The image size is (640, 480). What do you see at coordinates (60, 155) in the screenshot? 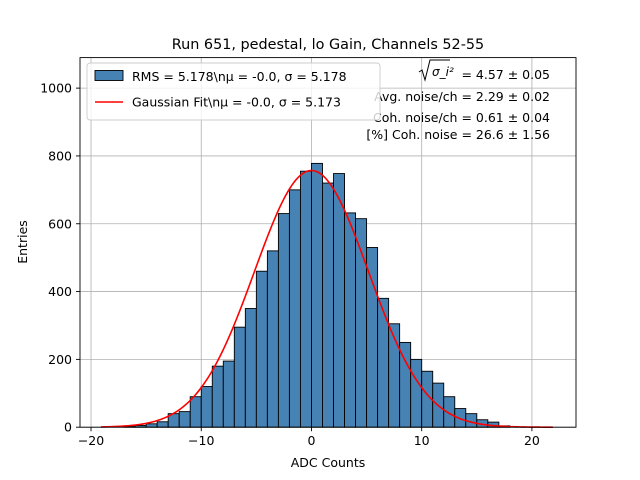
I see `y-tick-label: 800` at bounding box center [60, 155].